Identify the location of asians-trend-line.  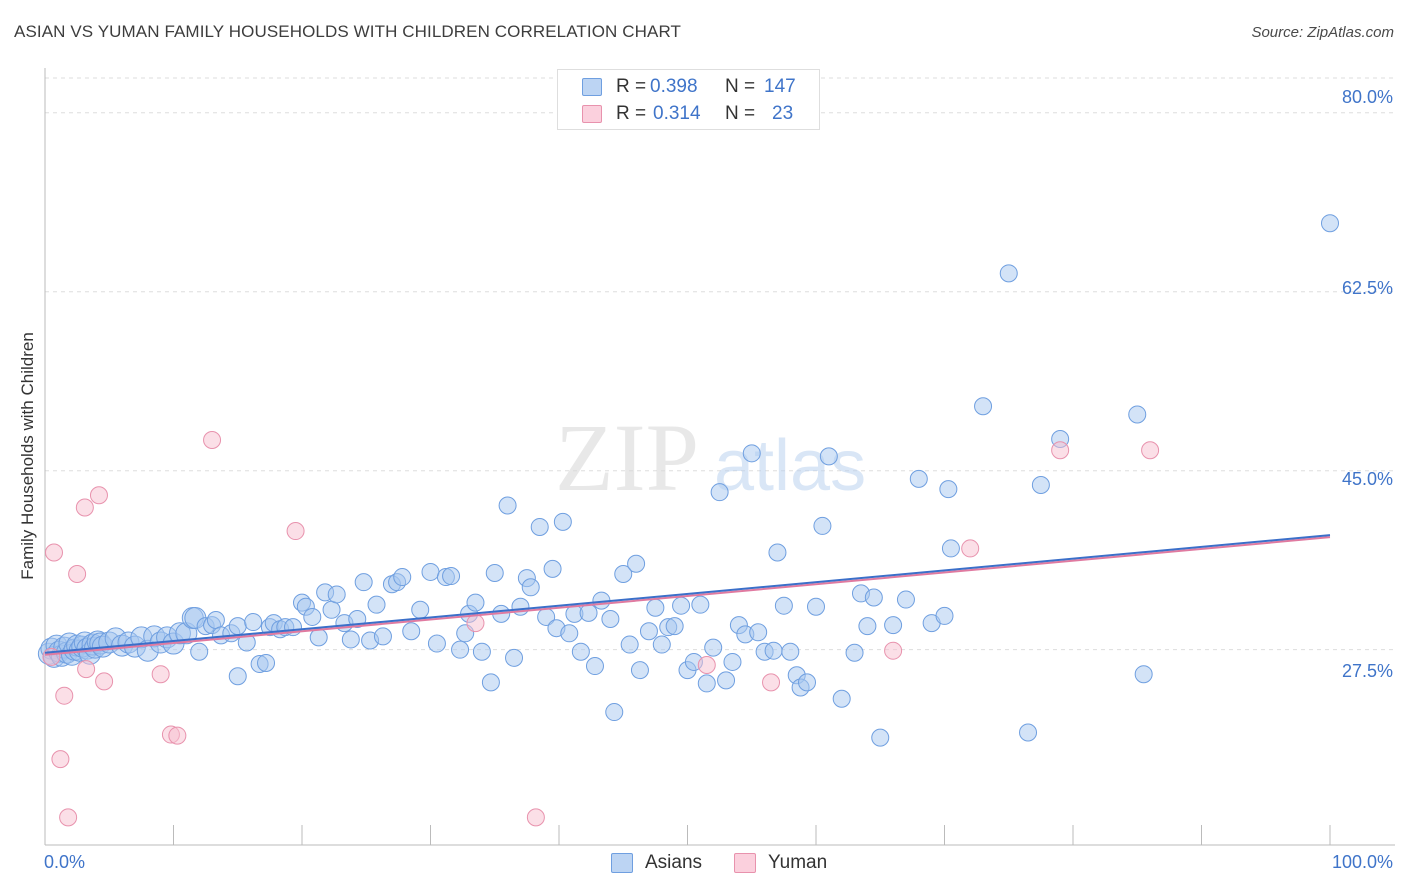
(687, 594).